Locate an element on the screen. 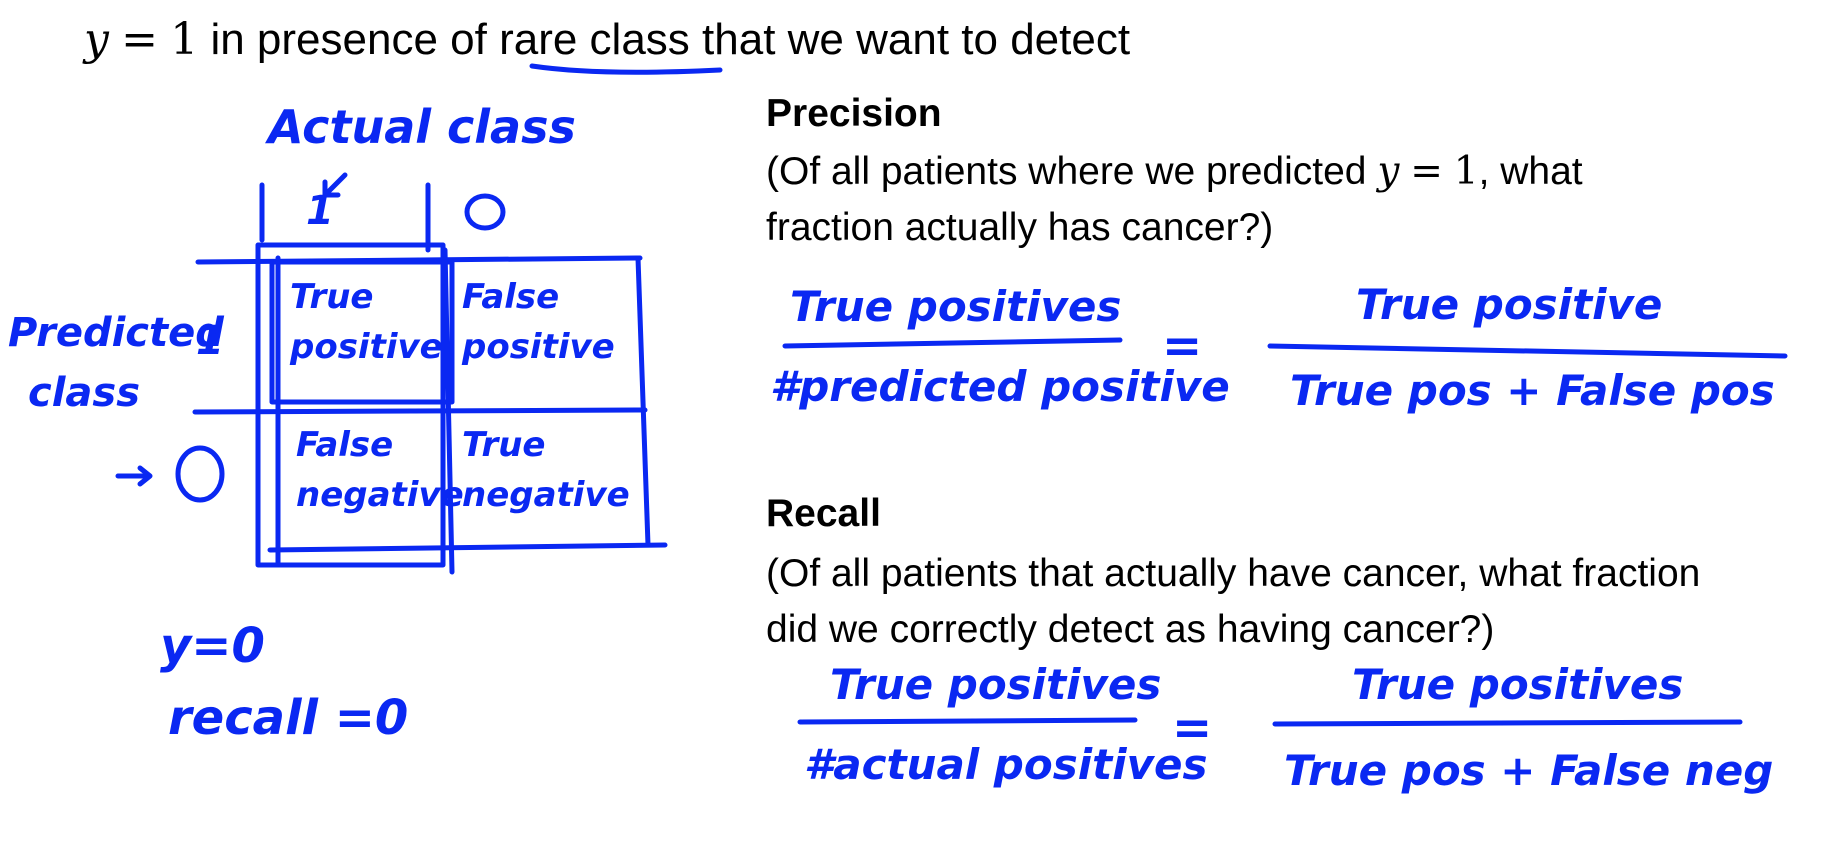 The image size is (1836, 850). recall-heading: Recall is located at coordinates (823, 513).